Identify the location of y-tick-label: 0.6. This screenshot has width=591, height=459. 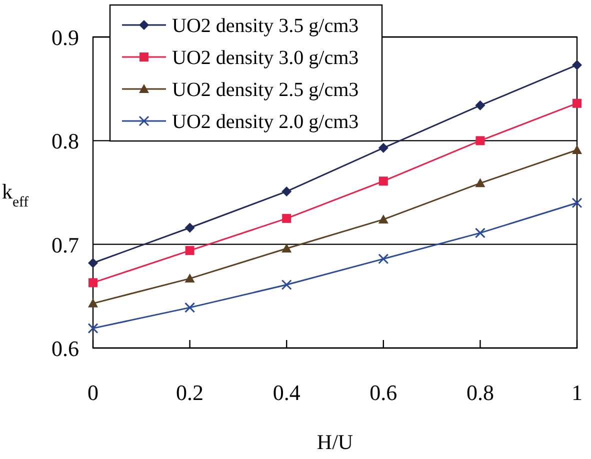
(65, 348).